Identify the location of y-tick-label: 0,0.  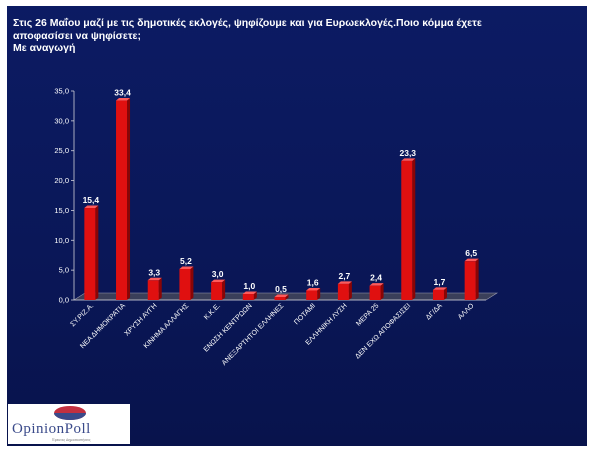
(64, 300).